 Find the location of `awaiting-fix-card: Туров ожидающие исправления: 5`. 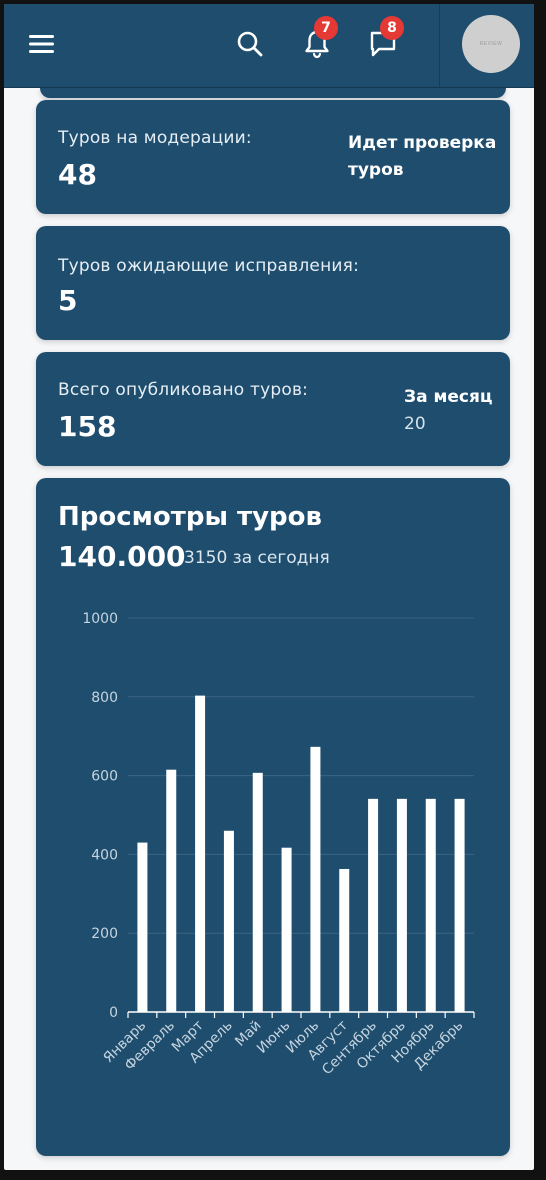

awaiting-fix-card: Туров ожидающие исправления: 5 is located at coordinates (273, 283).